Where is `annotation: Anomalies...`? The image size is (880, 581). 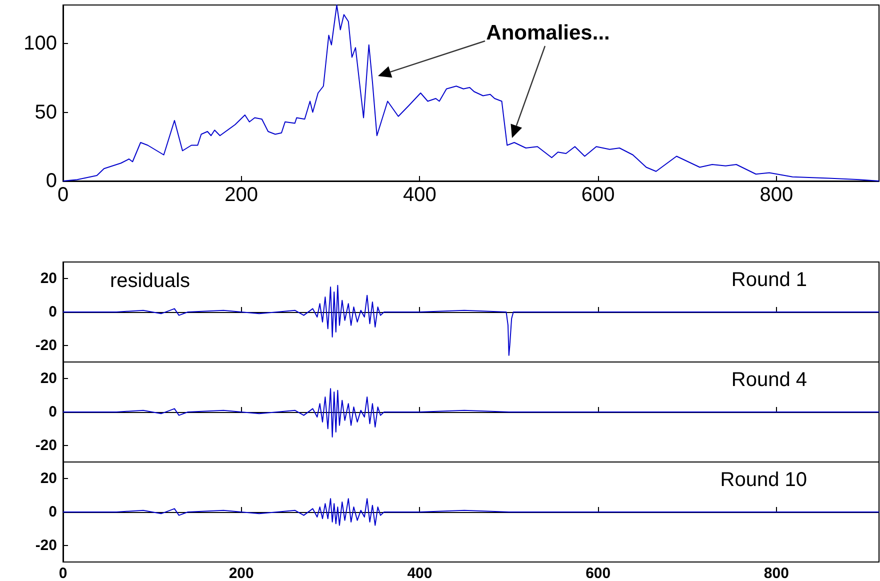 annotation: Anomalies... is located at coordinates (548, 33).